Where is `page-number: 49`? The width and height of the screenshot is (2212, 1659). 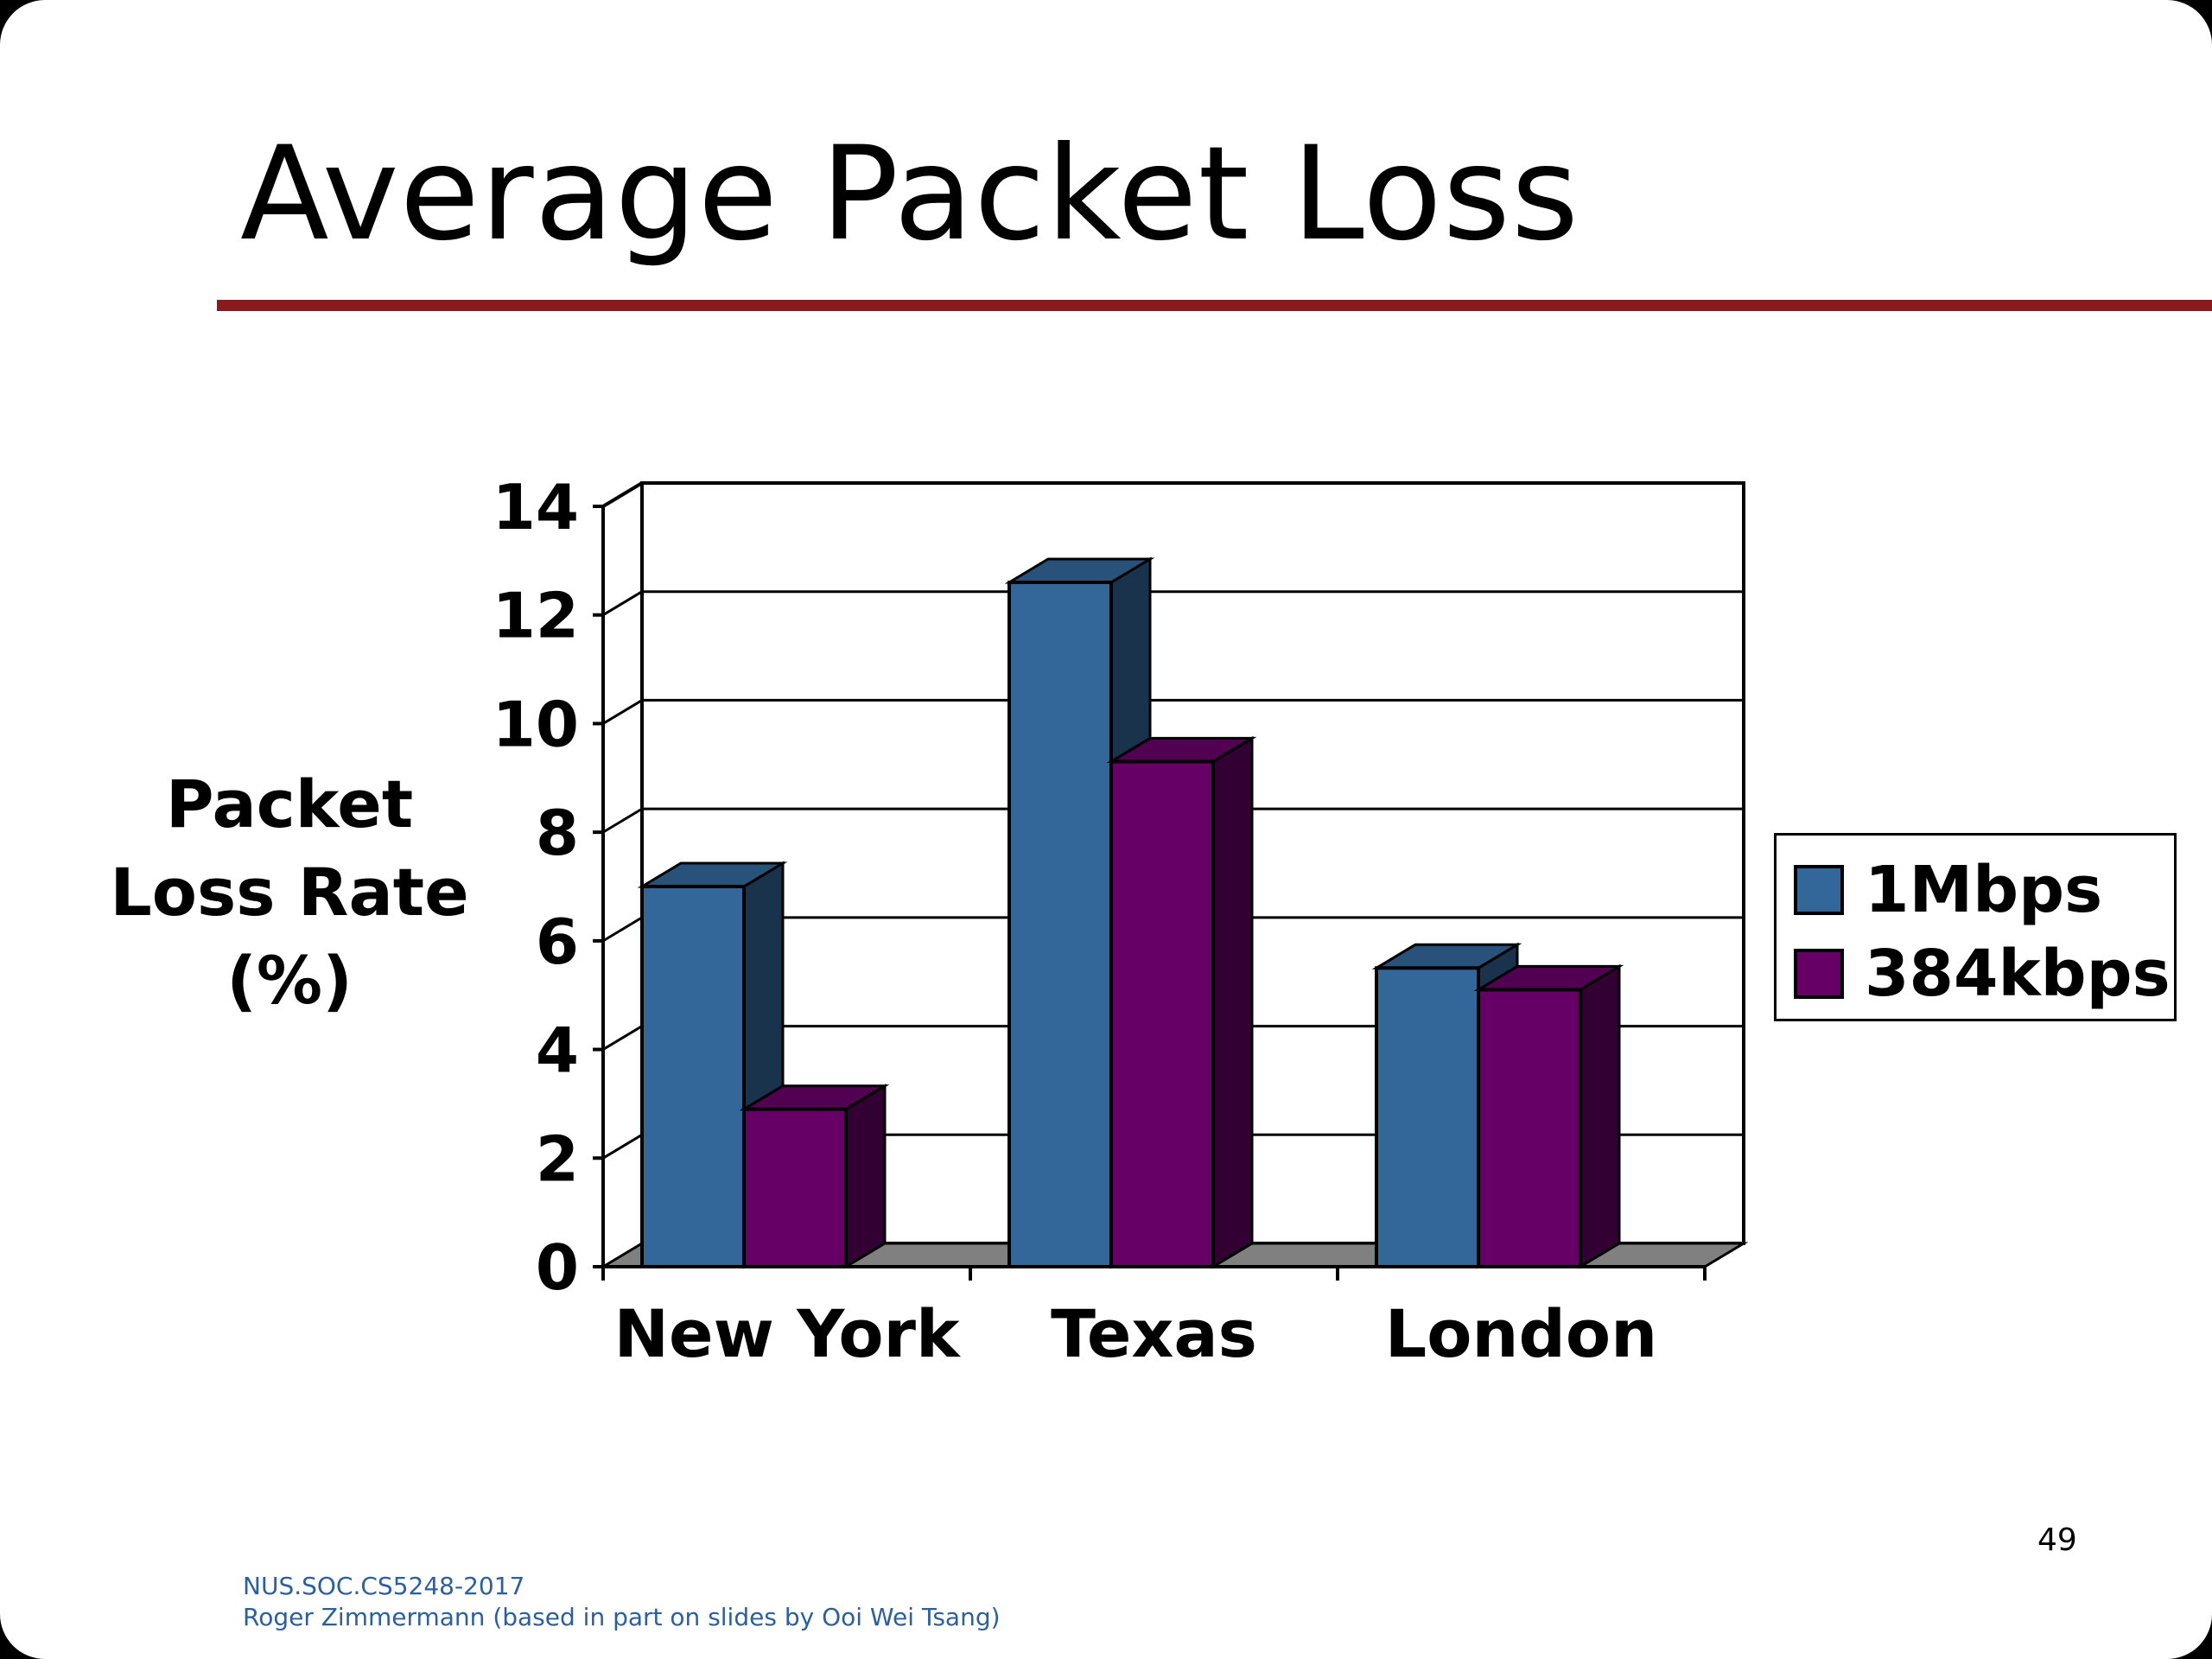
page-number: 49 is located at coordinates (2057, 1540).